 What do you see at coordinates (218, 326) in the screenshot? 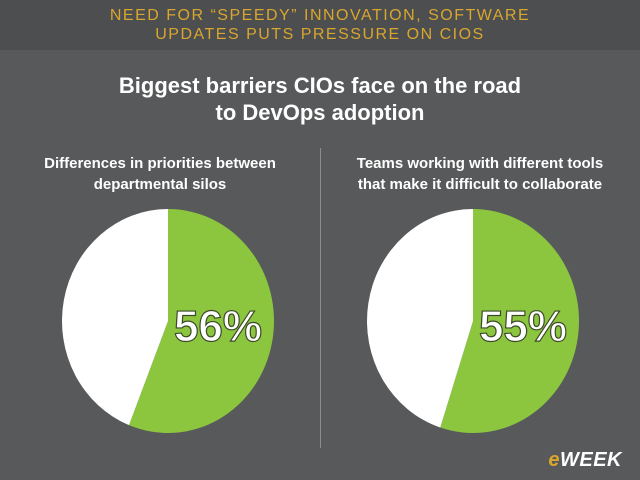
I see `pie-percent-label: 56%` at bounding box center [218, 326].